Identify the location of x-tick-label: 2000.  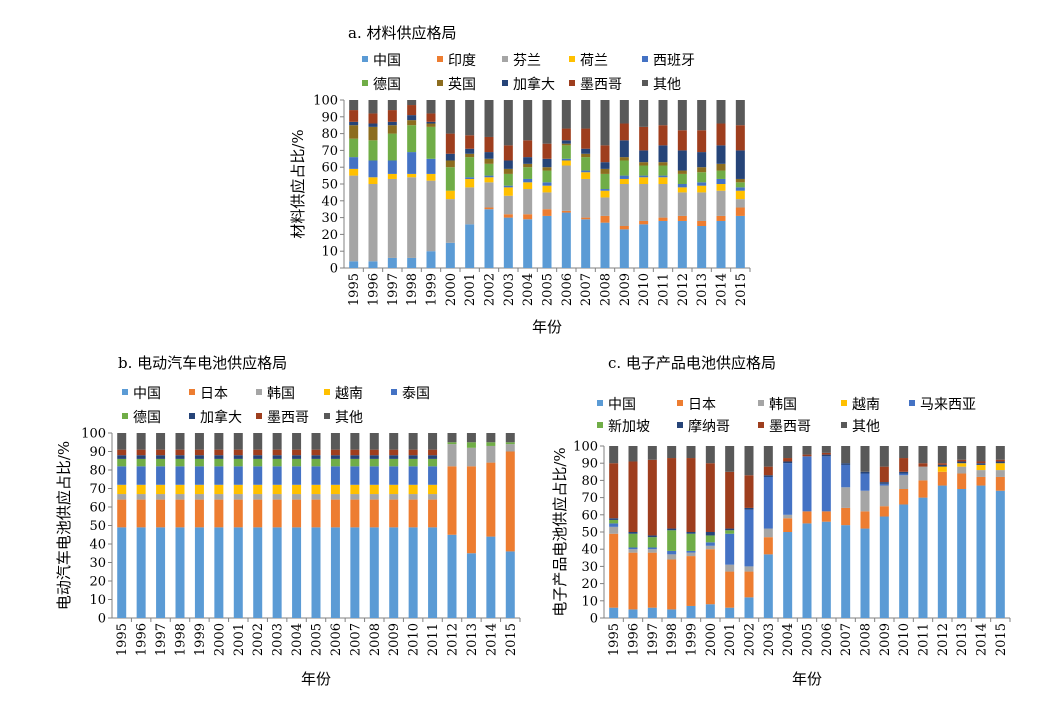
(711, 639).